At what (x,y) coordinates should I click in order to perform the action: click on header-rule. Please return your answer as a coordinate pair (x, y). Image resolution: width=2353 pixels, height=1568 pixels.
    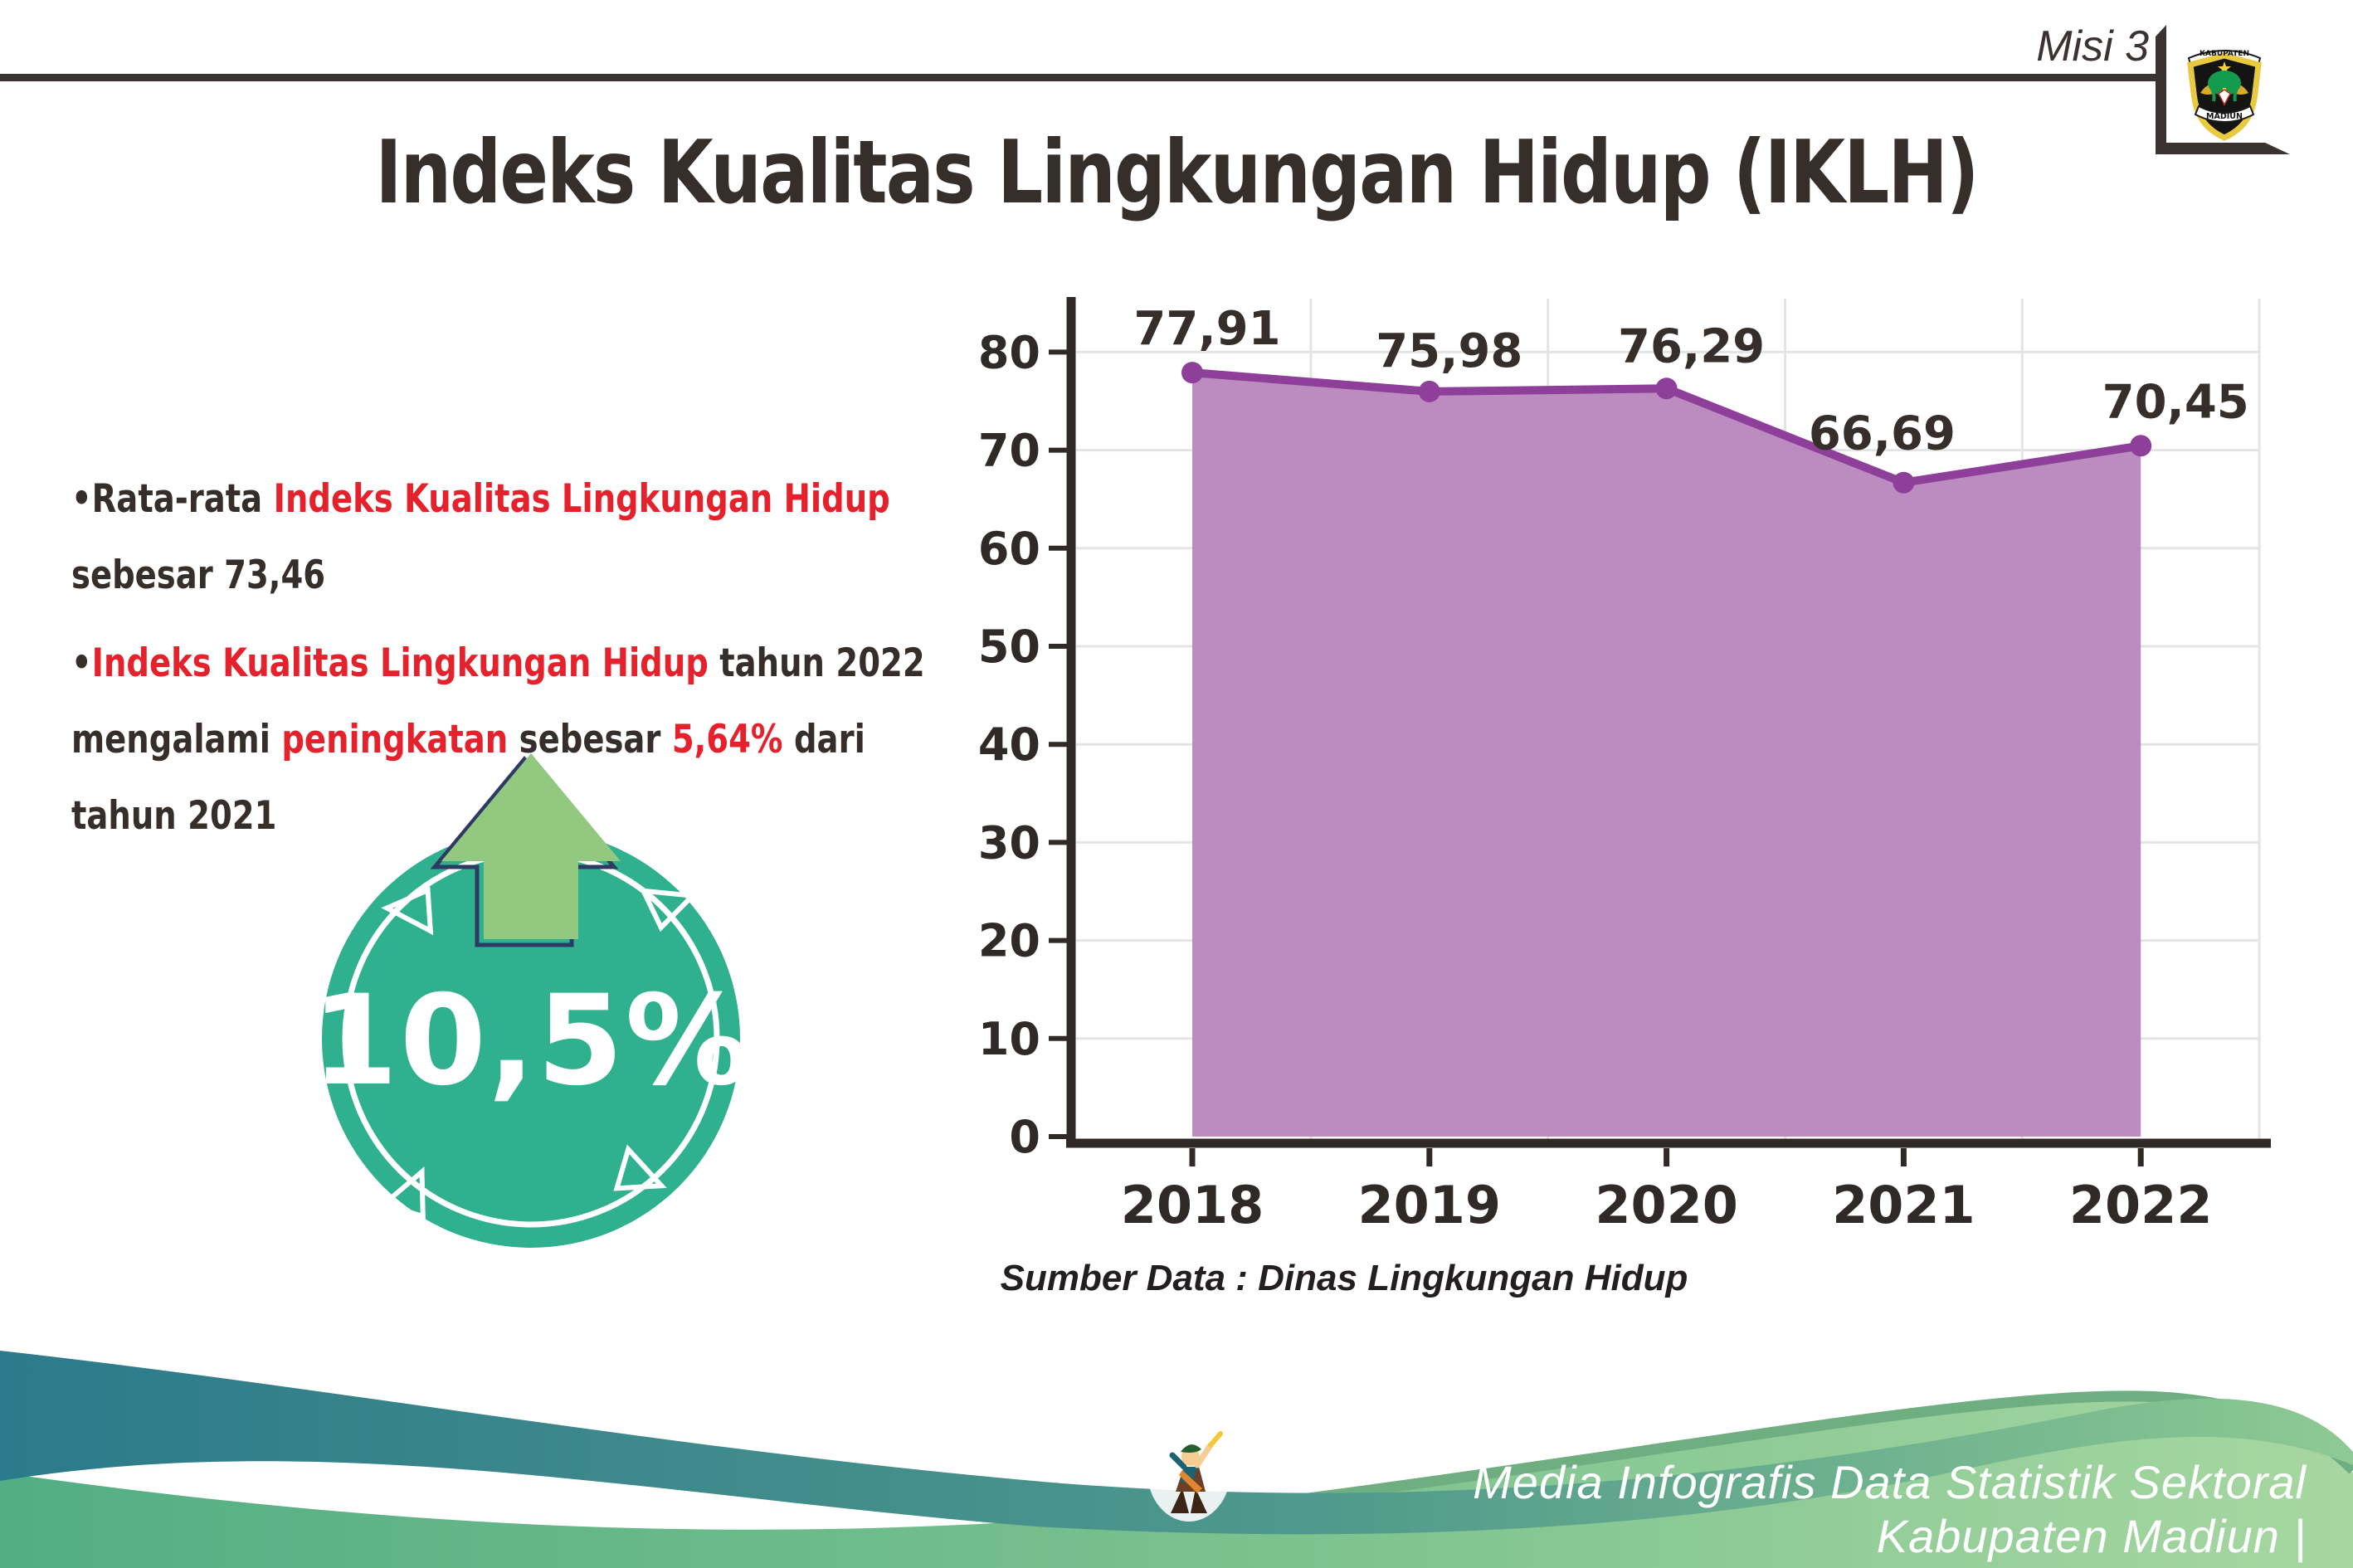
    Looking at the image, I should click on (1080, 77).